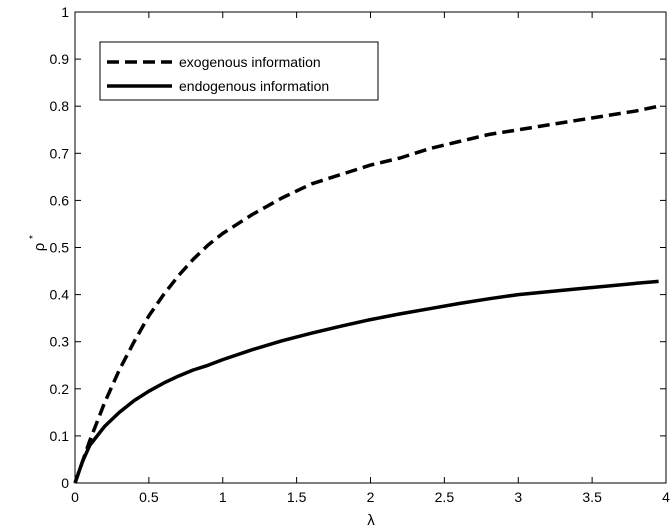 This screenshot has height=528, width=672. I want to click on x-tick-label: 0, so click(75, 497).